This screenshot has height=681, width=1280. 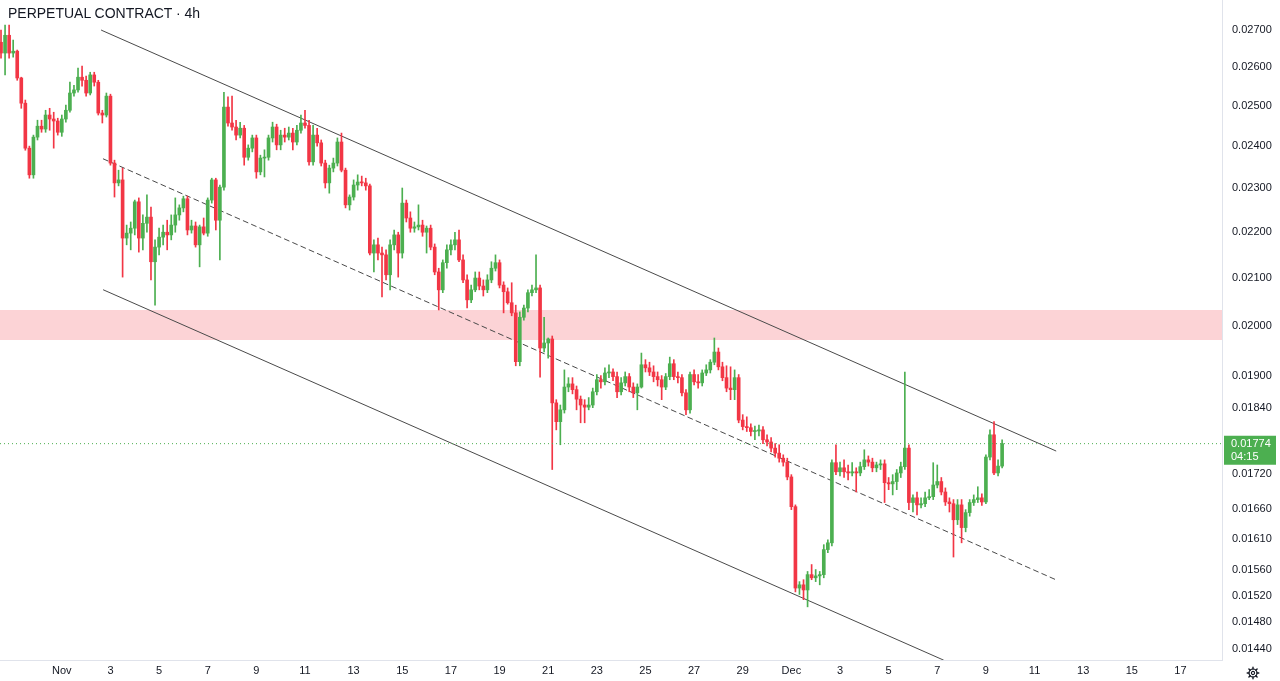 What do you see at coordinates (1252, 648) in the screenshot?
I see `y-tick-label: 0.01440` at bounding box center [1252, 648].